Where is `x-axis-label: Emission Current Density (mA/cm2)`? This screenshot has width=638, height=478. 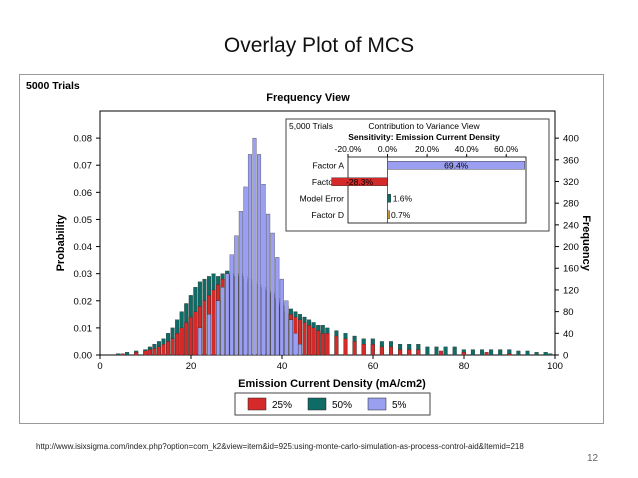 x-axis-label: Emission Current Density (mA/cm2) is located at coordinates (332, 384).